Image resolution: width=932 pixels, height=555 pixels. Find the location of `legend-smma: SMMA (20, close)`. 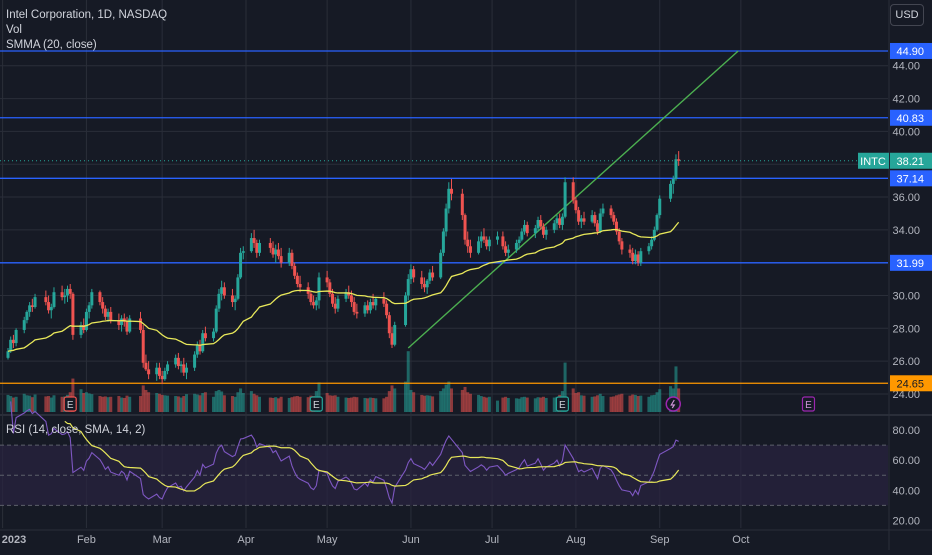

legend-smma: SMMA (20, close) is located at coordinates (51, 45).